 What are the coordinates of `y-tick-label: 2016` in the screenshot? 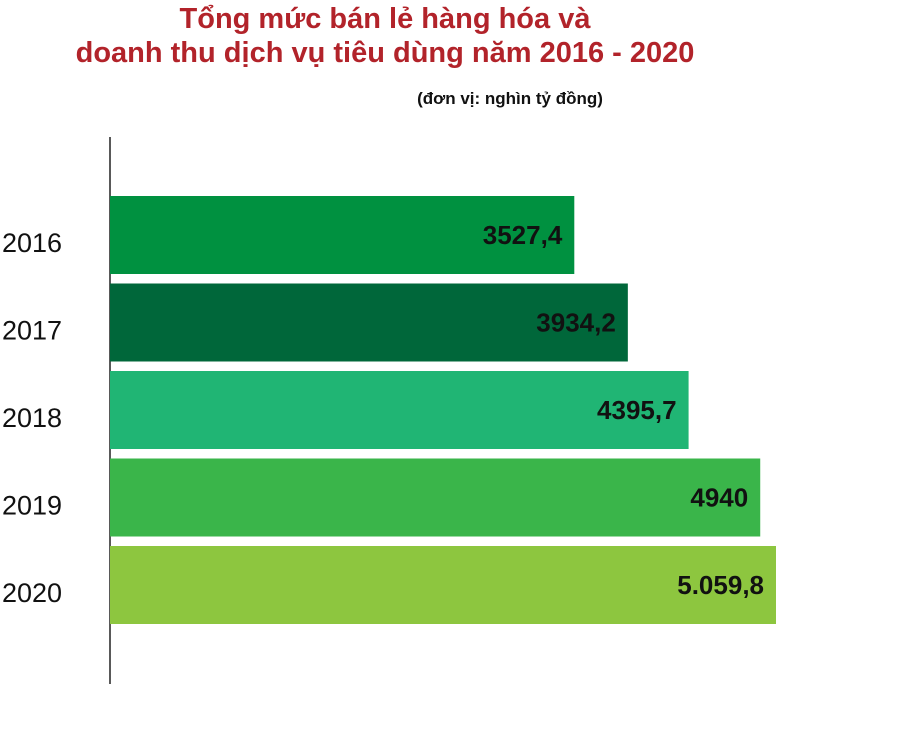 It's located at (32, 243).